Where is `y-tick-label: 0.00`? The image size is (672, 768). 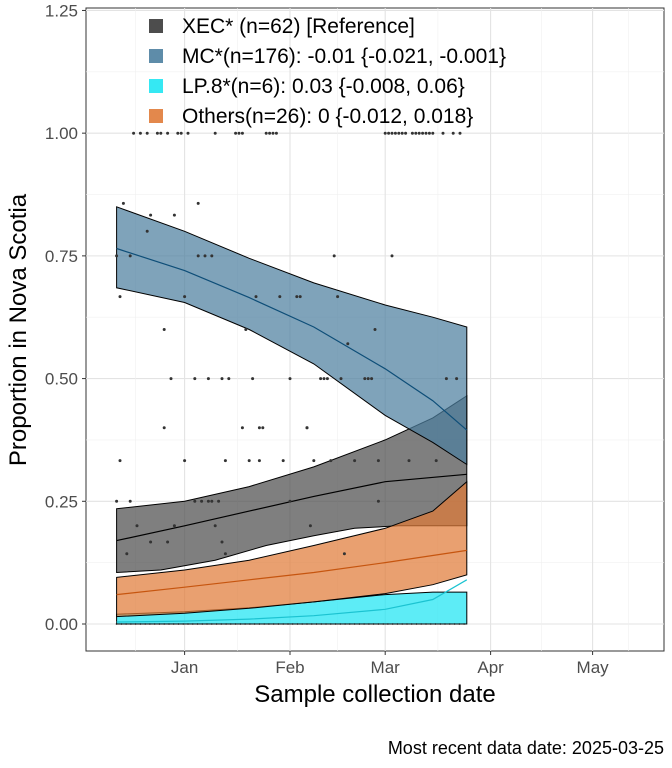 y-tick-label: 0.00 is located at coordinates (61, 624).